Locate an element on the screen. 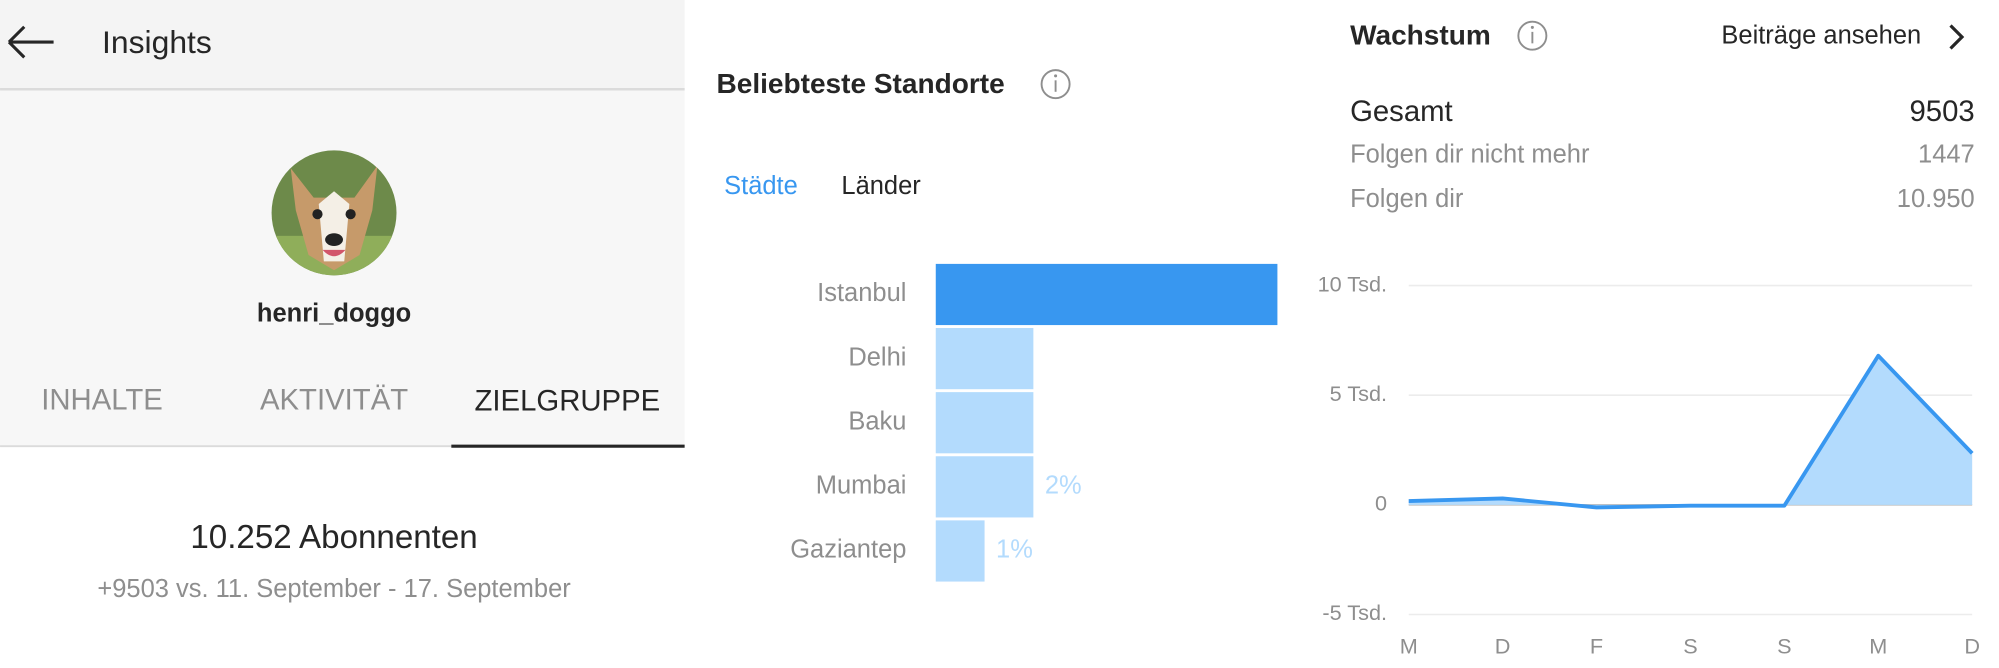 This screenshot has width=1999, height=668. y-tick-label: 10 Tsd. is located at coordinates (1352, 283).